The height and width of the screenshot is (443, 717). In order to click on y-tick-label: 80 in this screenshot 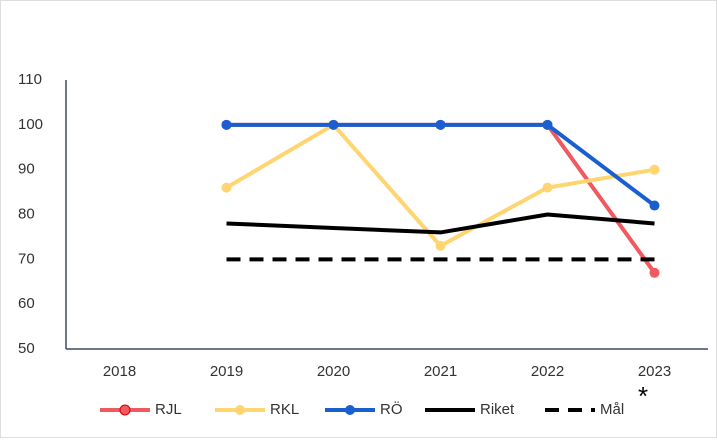, I will do `click(26, 213)`.